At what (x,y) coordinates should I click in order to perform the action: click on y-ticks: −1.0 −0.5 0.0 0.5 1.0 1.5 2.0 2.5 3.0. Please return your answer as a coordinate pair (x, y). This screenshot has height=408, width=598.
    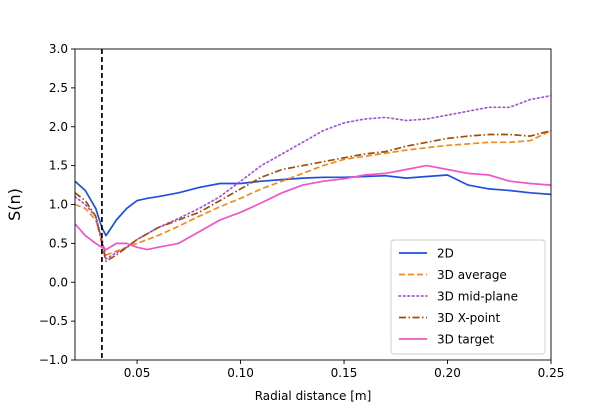
    Looking at the image, I should click on (57, 204).